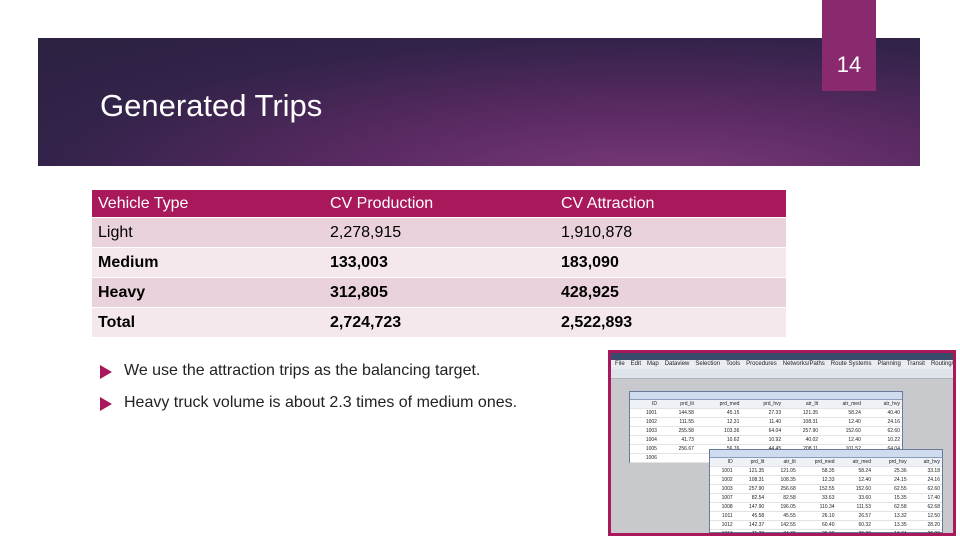 This screenshot has height=540, width=960. I want to click on header-cell: CV Attraction, so click(670, 204).